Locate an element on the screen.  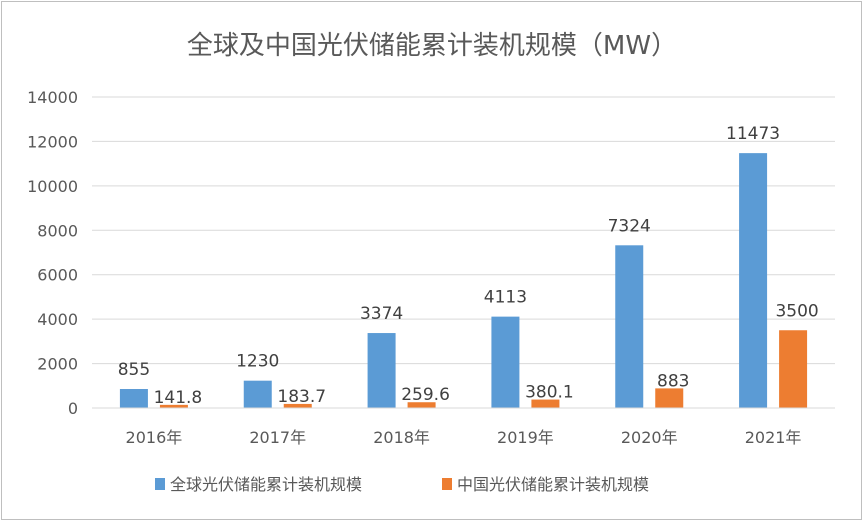
y-tick-label: 14000 is located at coordinates (52, 97).